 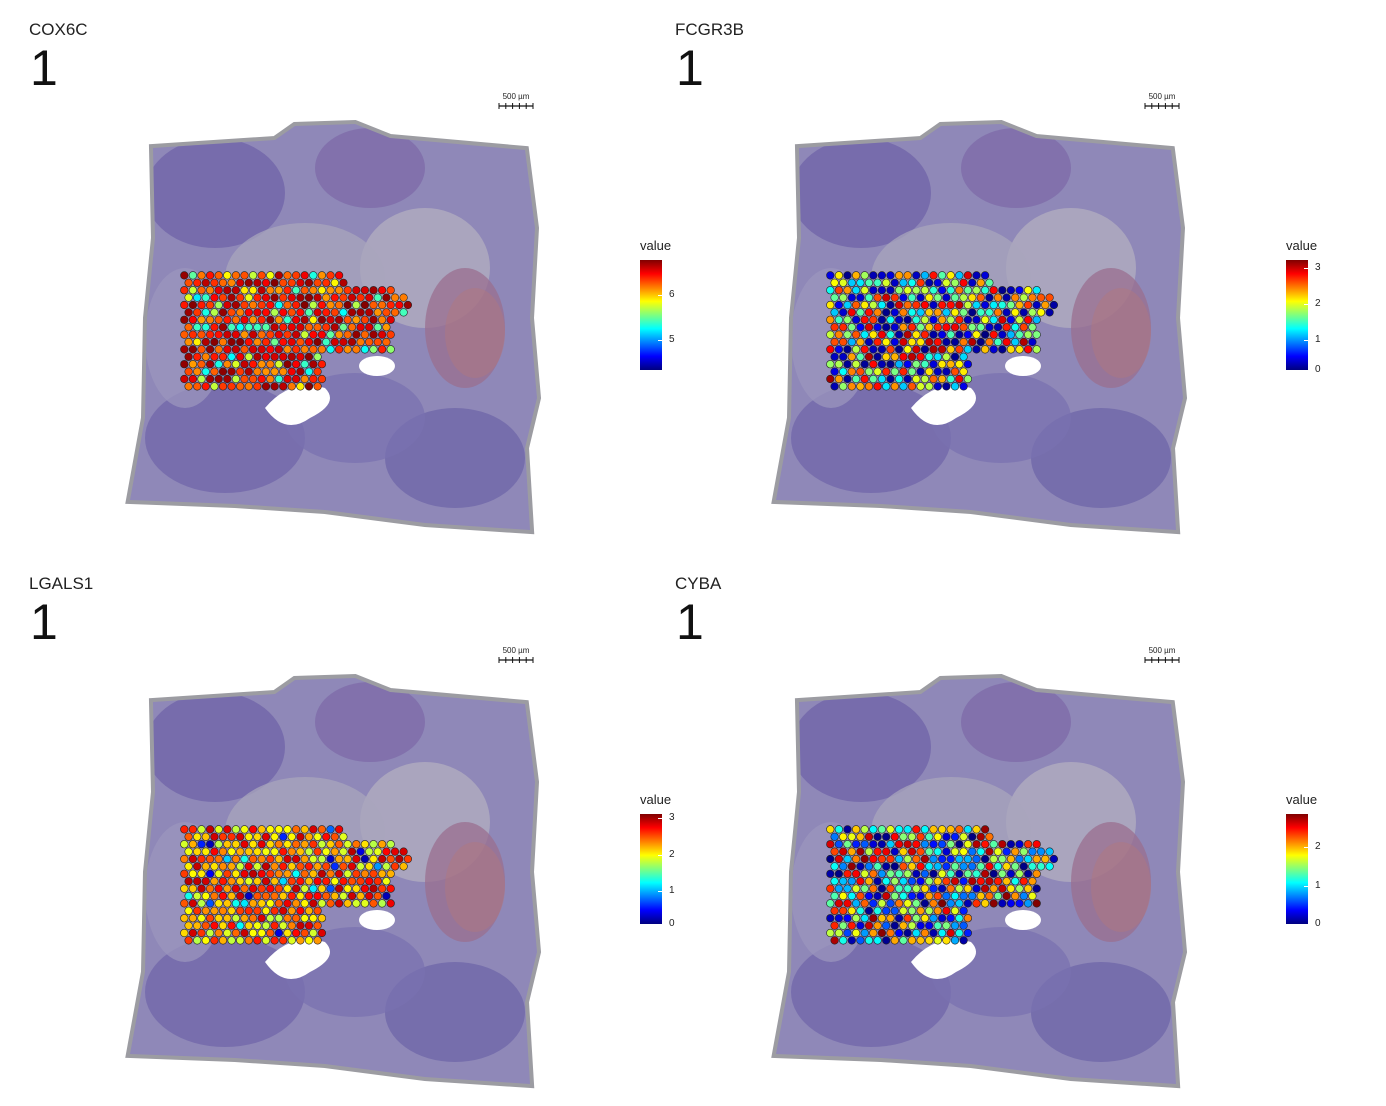 What do you see at coordinates (663, 308) in the screenshot?
I see `color-legend: value 6 5` at bounding box center [663, 308].